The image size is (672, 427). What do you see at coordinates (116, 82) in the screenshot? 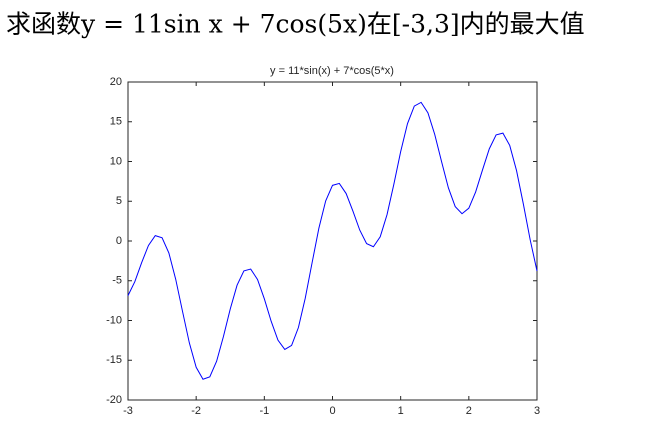
I see `y-tick-label: 20` at bounding box center [116, 82].